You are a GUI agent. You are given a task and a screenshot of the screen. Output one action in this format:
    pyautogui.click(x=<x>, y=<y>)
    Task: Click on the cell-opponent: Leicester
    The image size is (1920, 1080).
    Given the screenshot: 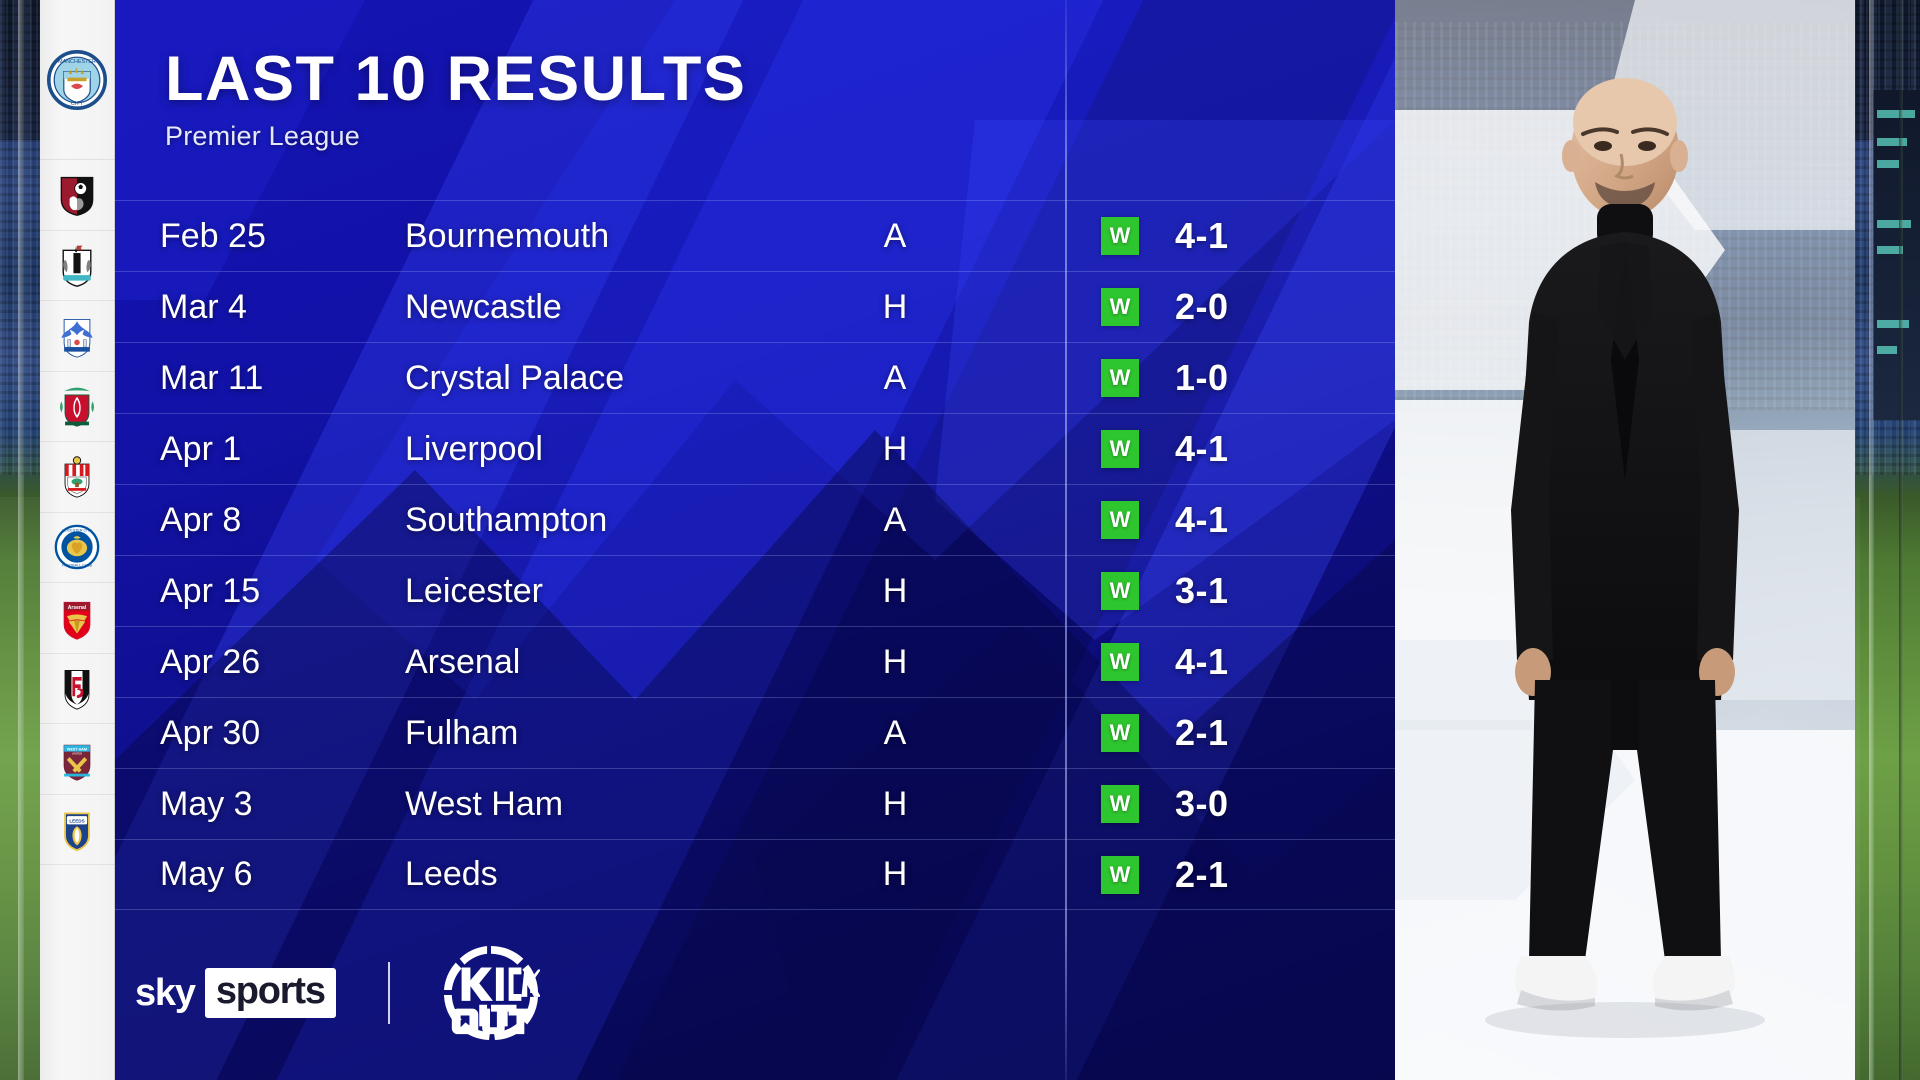 What is the action you would take?
    pyautogui.click(x=474, y=590)
    